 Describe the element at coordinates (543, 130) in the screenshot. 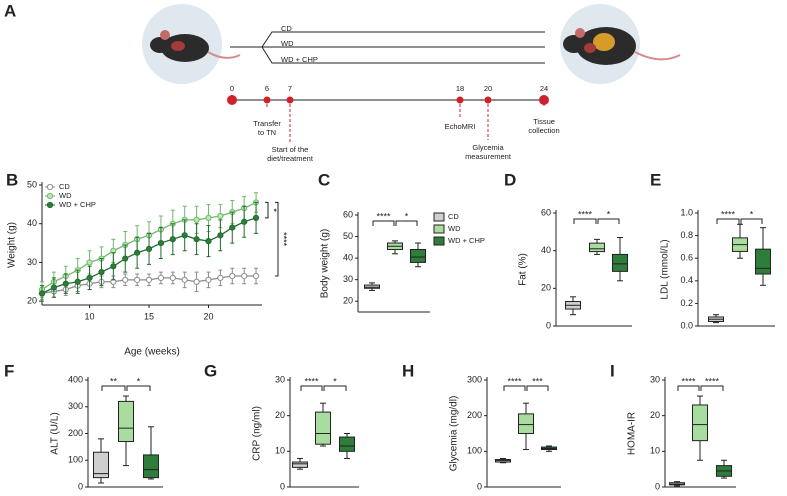

I see `timeline-note: collection` at that location.